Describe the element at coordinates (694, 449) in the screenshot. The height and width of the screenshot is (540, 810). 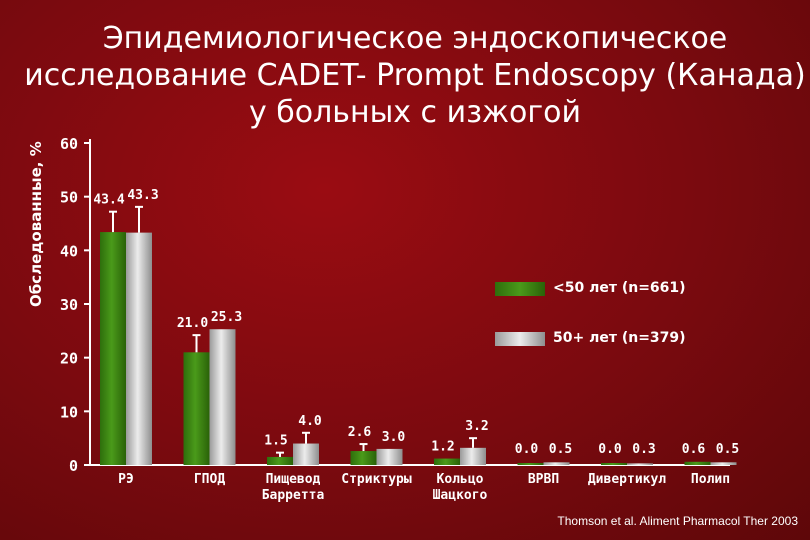
I see `data-label: 0.6` at that location.